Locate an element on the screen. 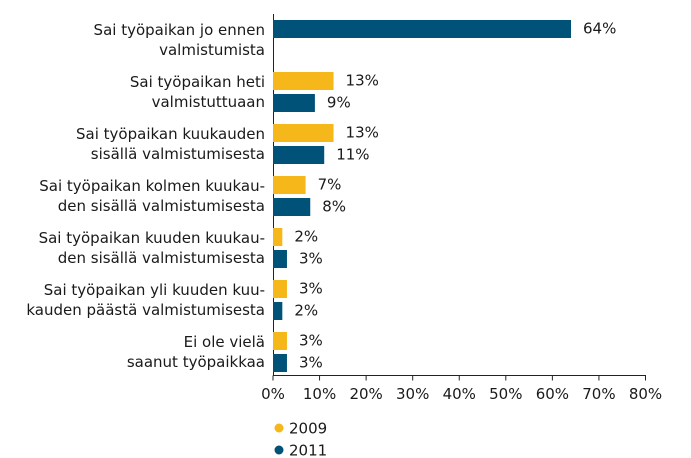 This screenshot has width=691, height=458. legend-label: 2011 is located at coordinates (308, 450).